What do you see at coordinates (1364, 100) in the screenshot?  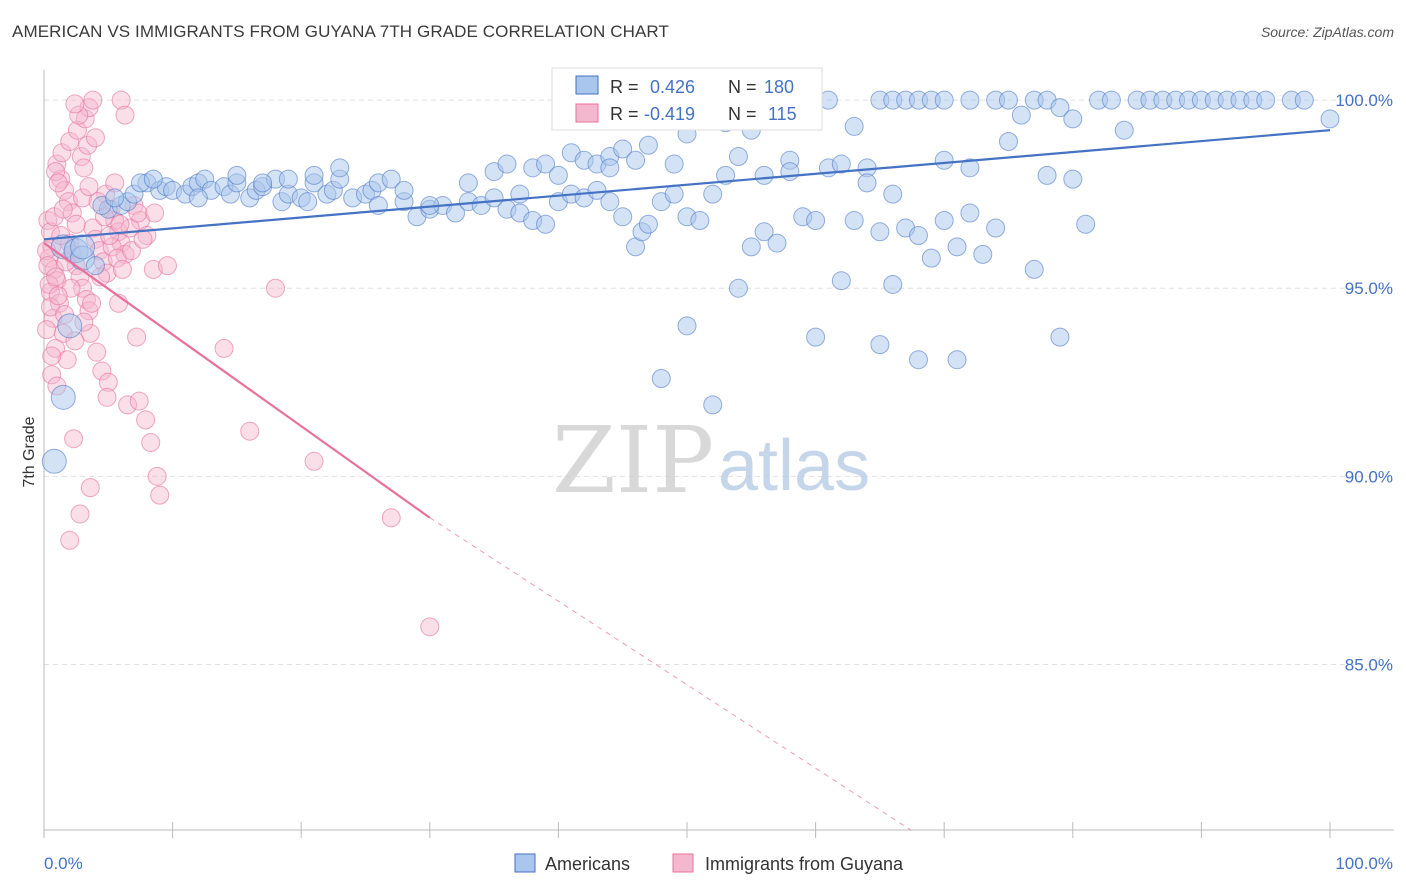 I see `y-tick-label-100: 100.0%` at bounding box center [1364, 100].